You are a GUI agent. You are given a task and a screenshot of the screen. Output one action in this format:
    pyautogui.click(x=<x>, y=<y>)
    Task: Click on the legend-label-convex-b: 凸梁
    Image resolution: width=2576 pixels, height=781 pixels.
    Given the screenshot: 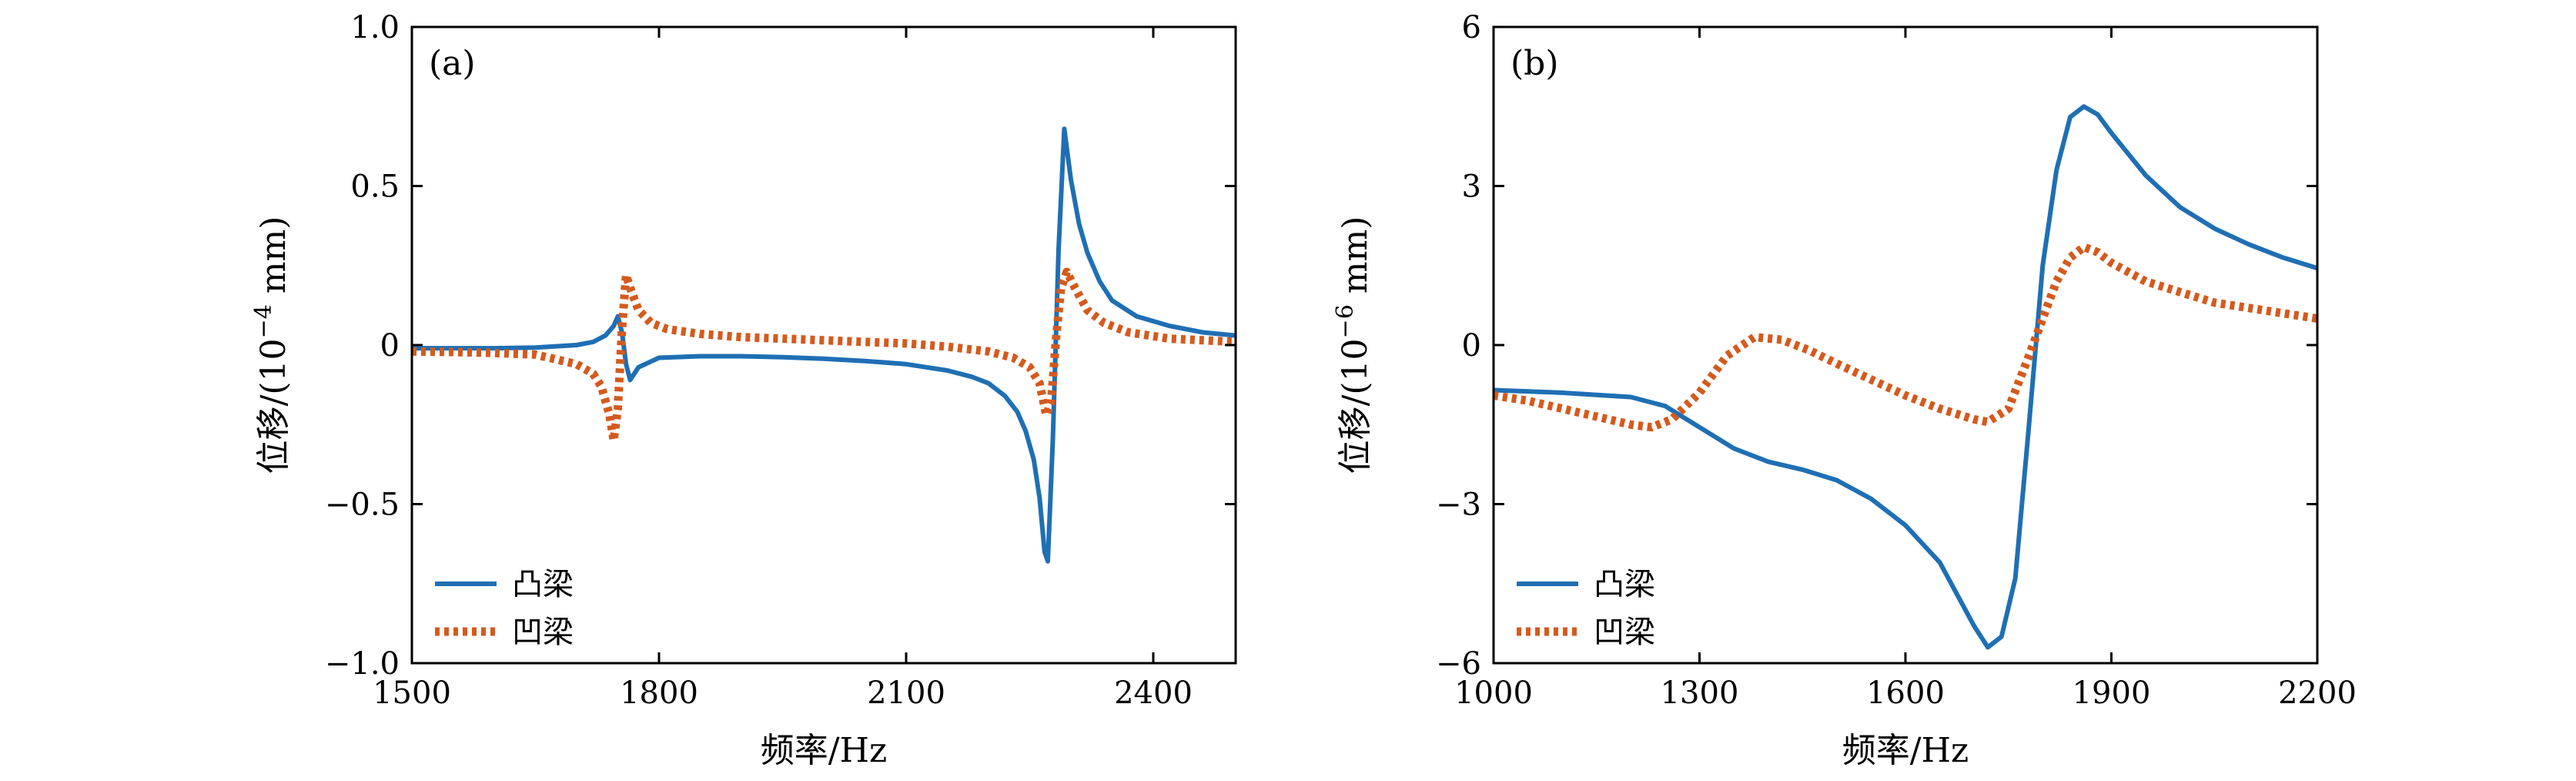 What is the action you would take?
    pyautogui.click(x=1625, y=584)
    